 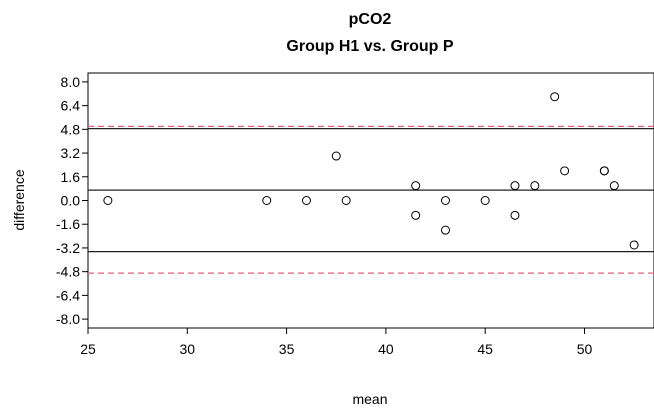 What do you see at coordinates (188, 349) in the screenshot?
I see `x-tick-label: 30` at bounding box center [188, 349].